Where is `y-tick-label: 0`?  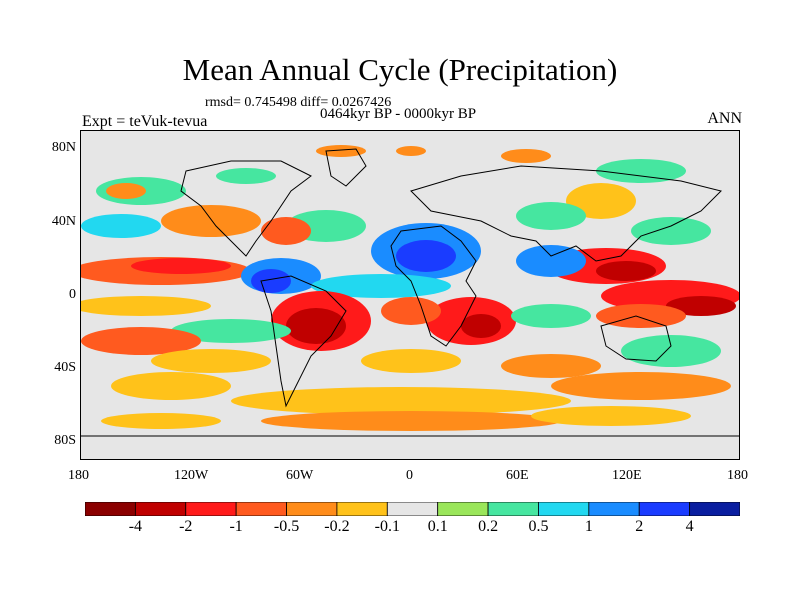 y-tick-label: 0 is located at coordinates (72, 294).